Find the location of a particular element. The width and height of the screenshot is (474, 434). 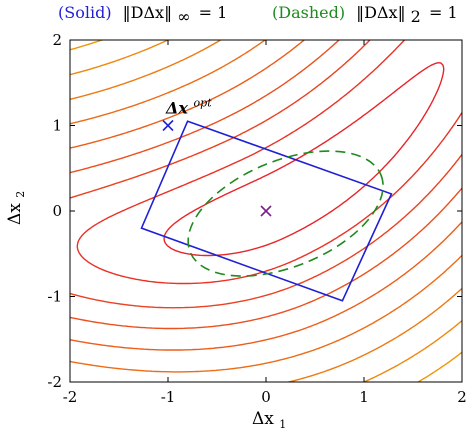

x-axis-label-sub: 1 is located at coordinates (282, 424).